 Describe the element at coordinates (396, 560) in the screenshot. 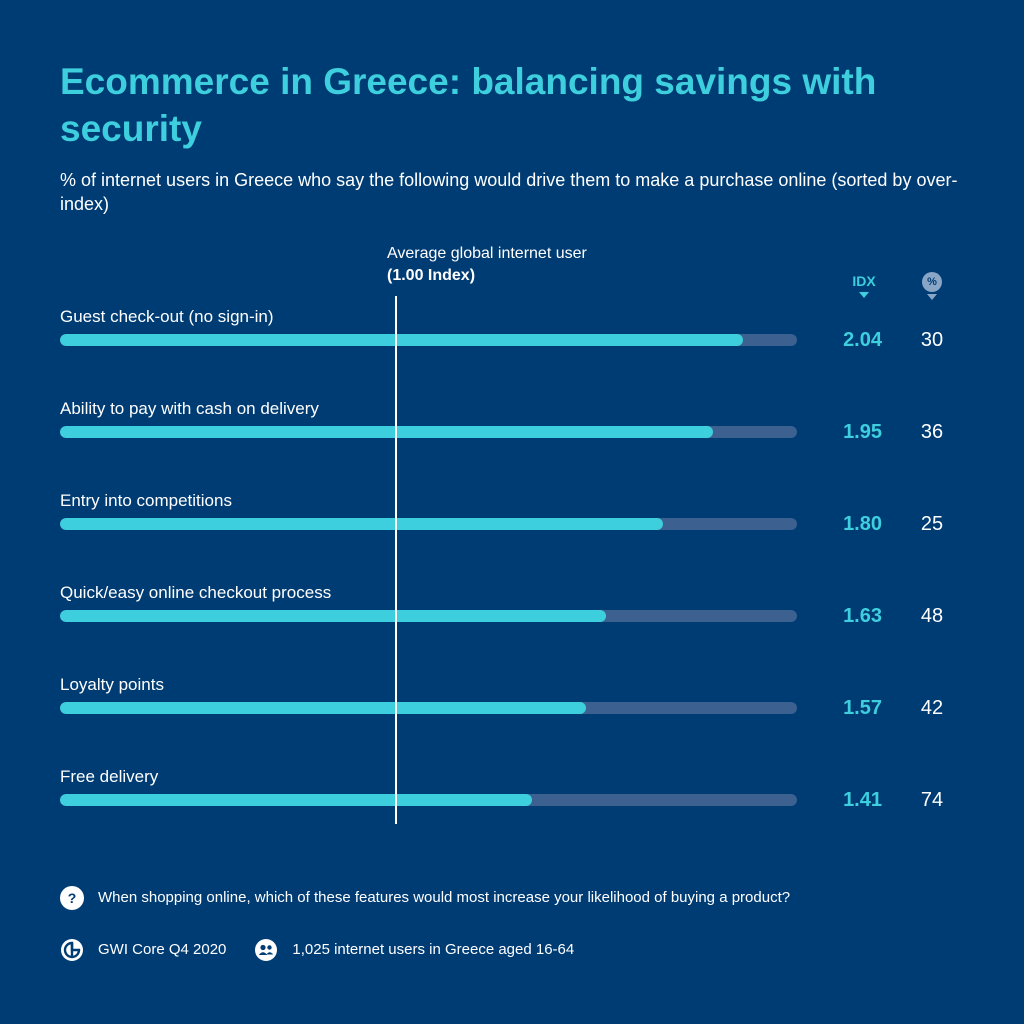

I see `reference-line` at that location.